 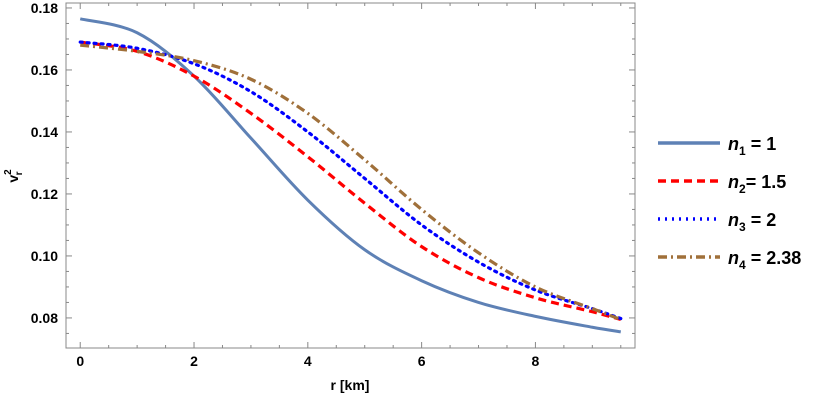 What do you see at coordinates (752, 222) in the screenshot?
I see `legend-label: n3 = 2` at bounding box center [752, 222].